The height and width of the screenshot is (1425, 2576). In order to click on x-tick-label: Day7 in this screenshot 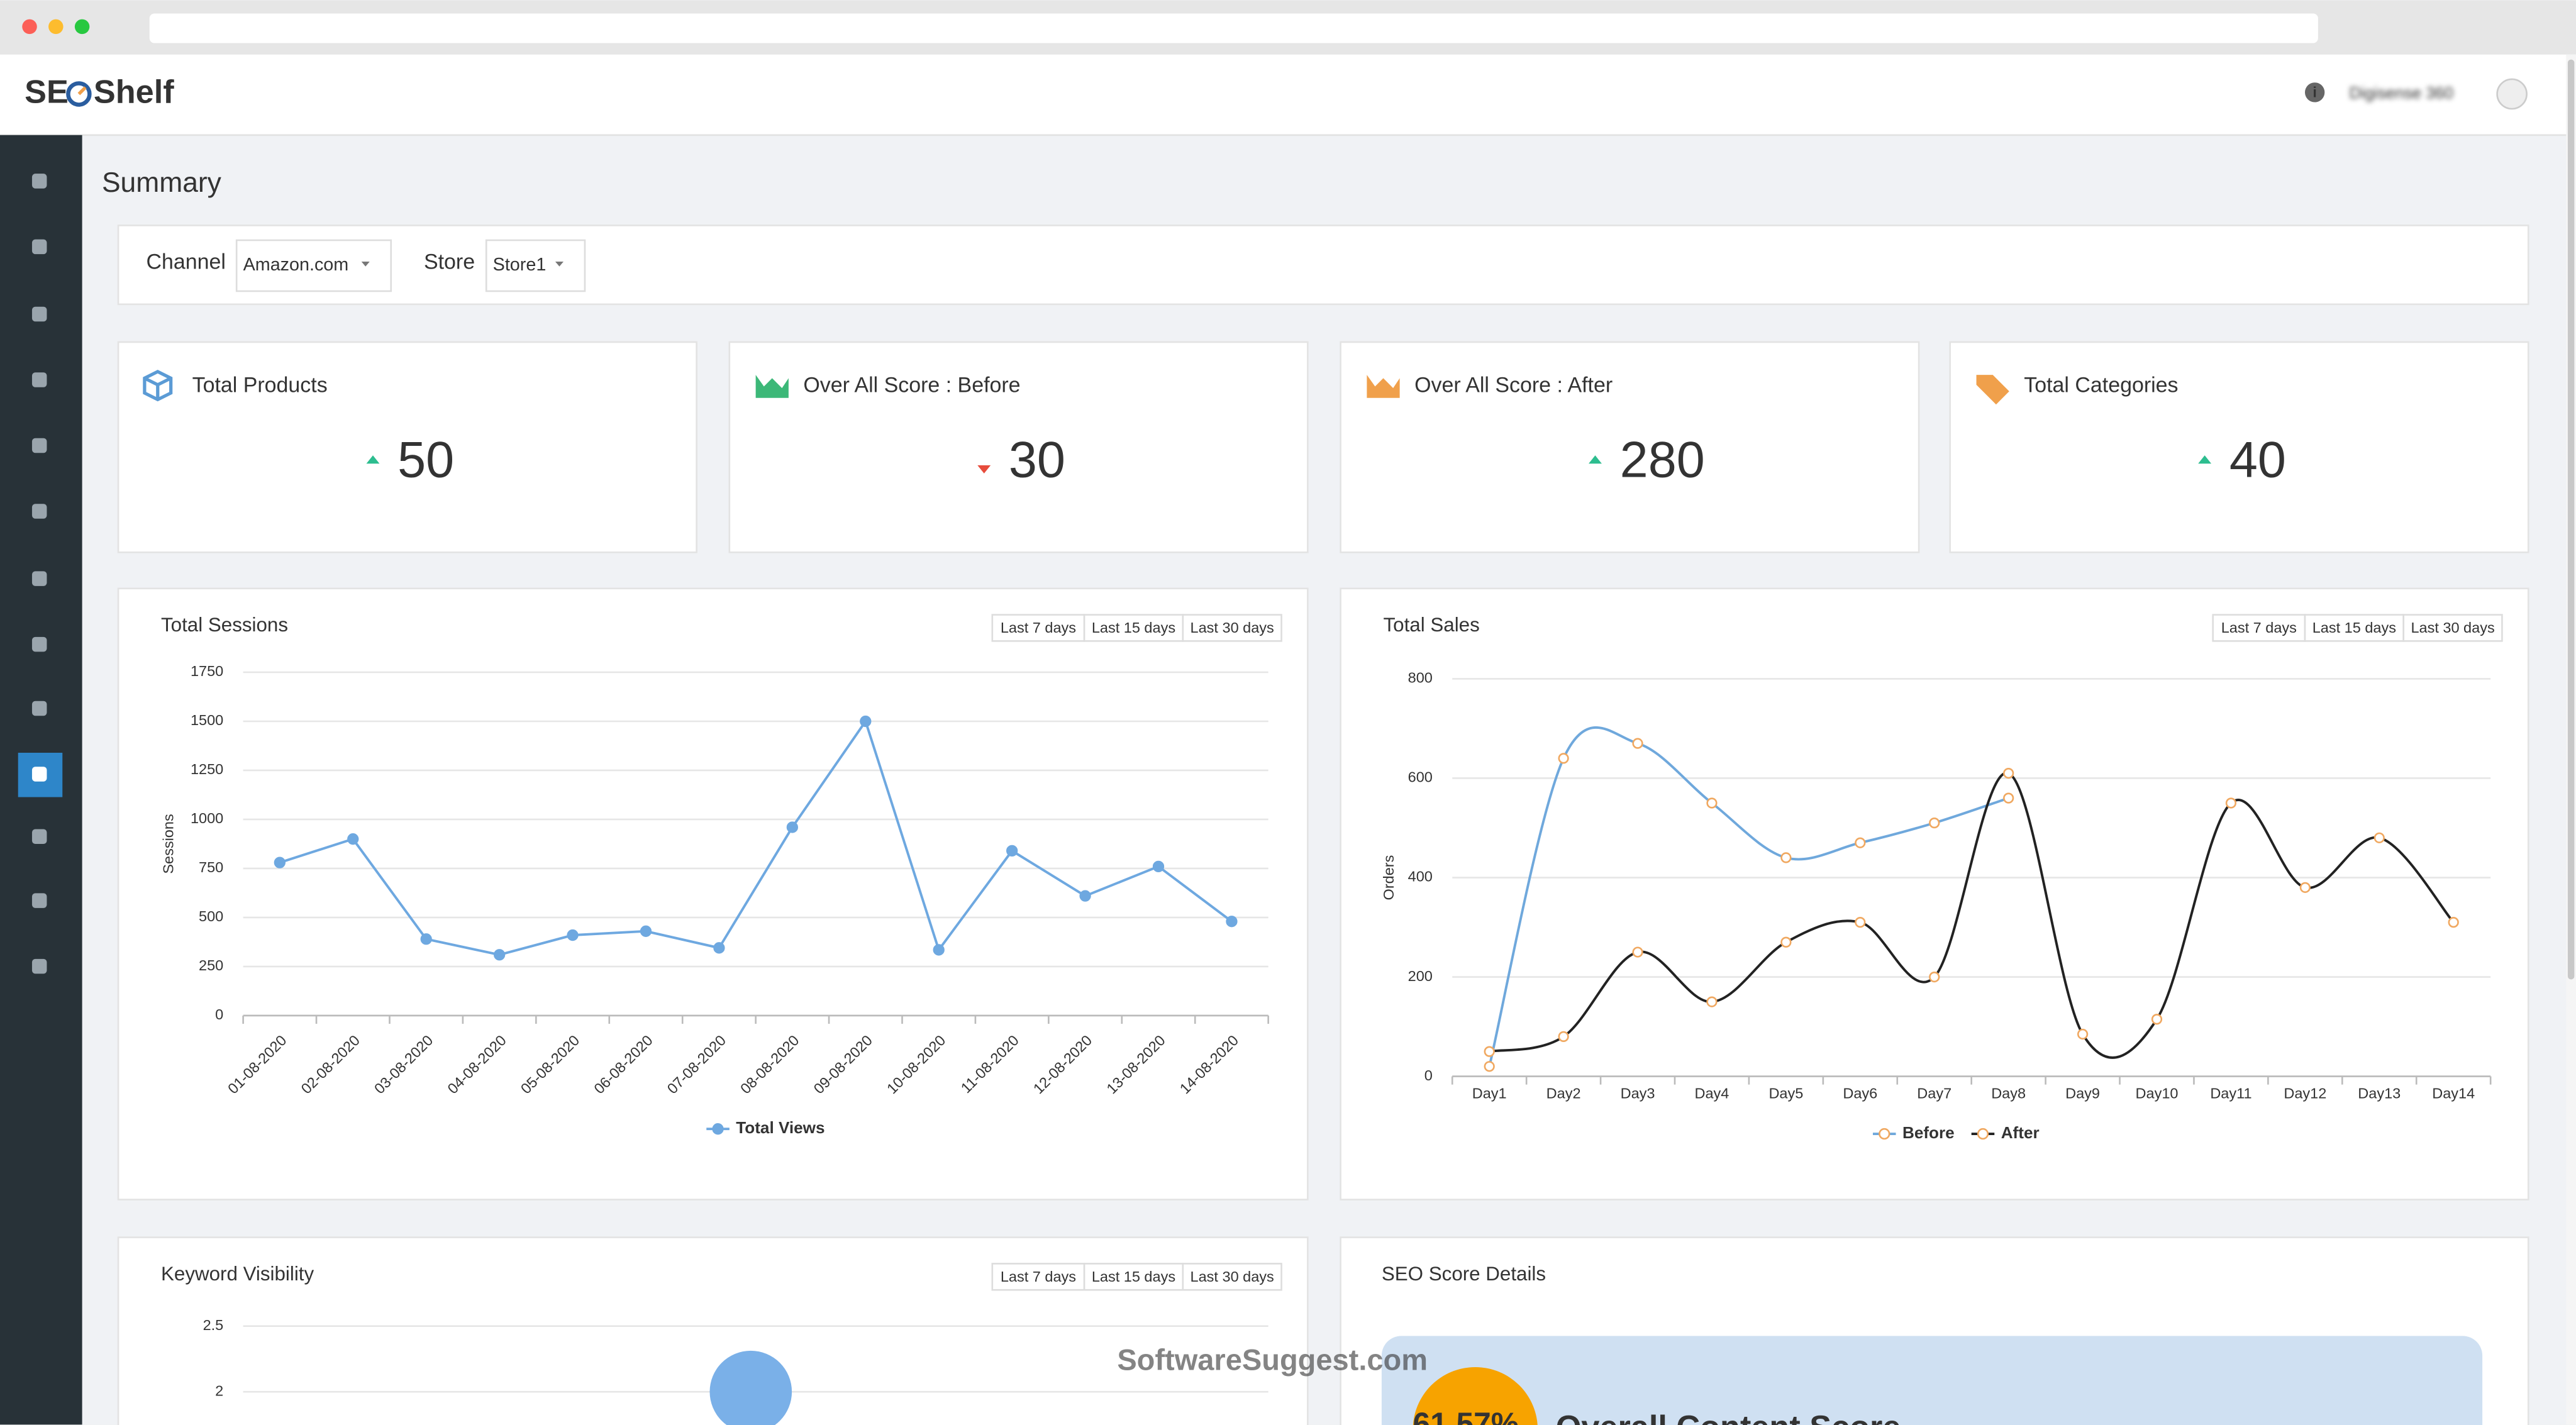, I will do `click(1934, 1093)`.